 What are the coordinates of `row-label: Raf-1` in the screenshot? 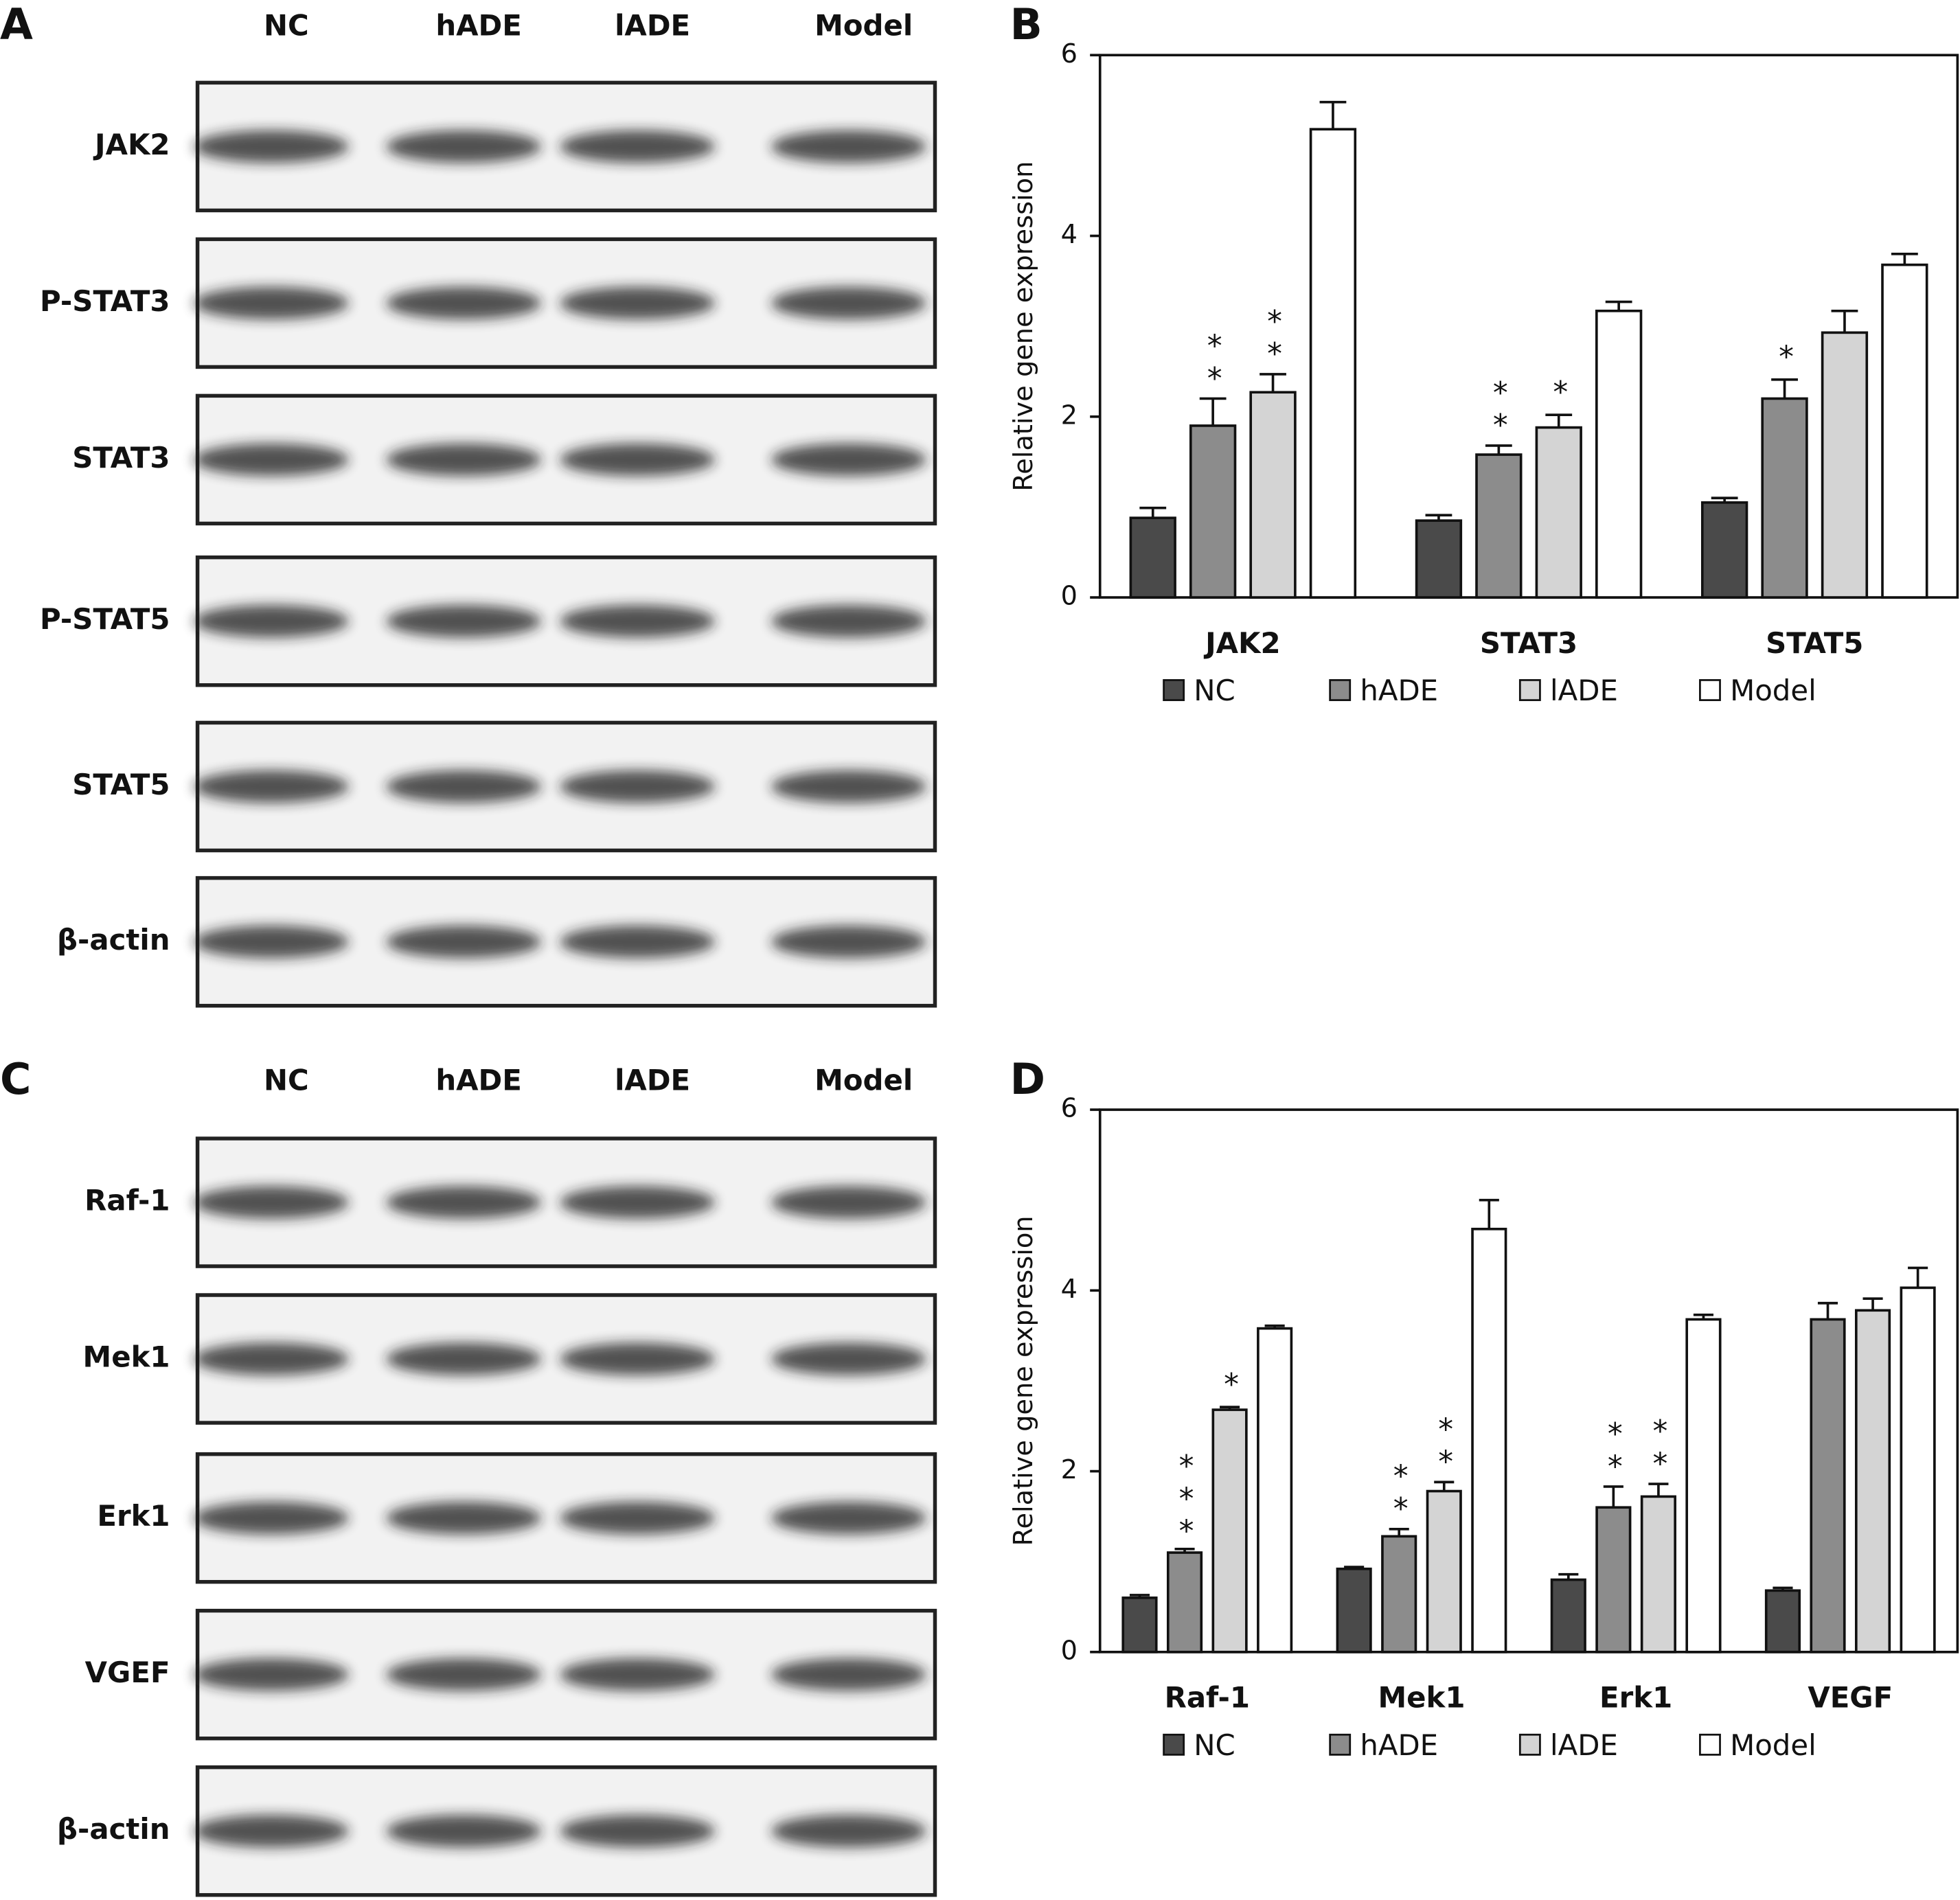 It's located at (127, 1200).